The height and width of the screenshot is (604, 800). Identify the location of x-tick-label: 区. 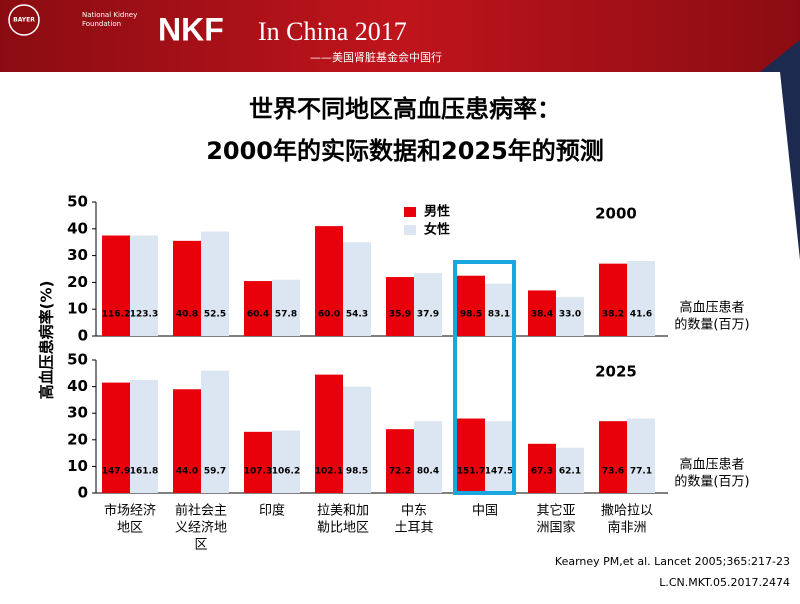
(200, 545).